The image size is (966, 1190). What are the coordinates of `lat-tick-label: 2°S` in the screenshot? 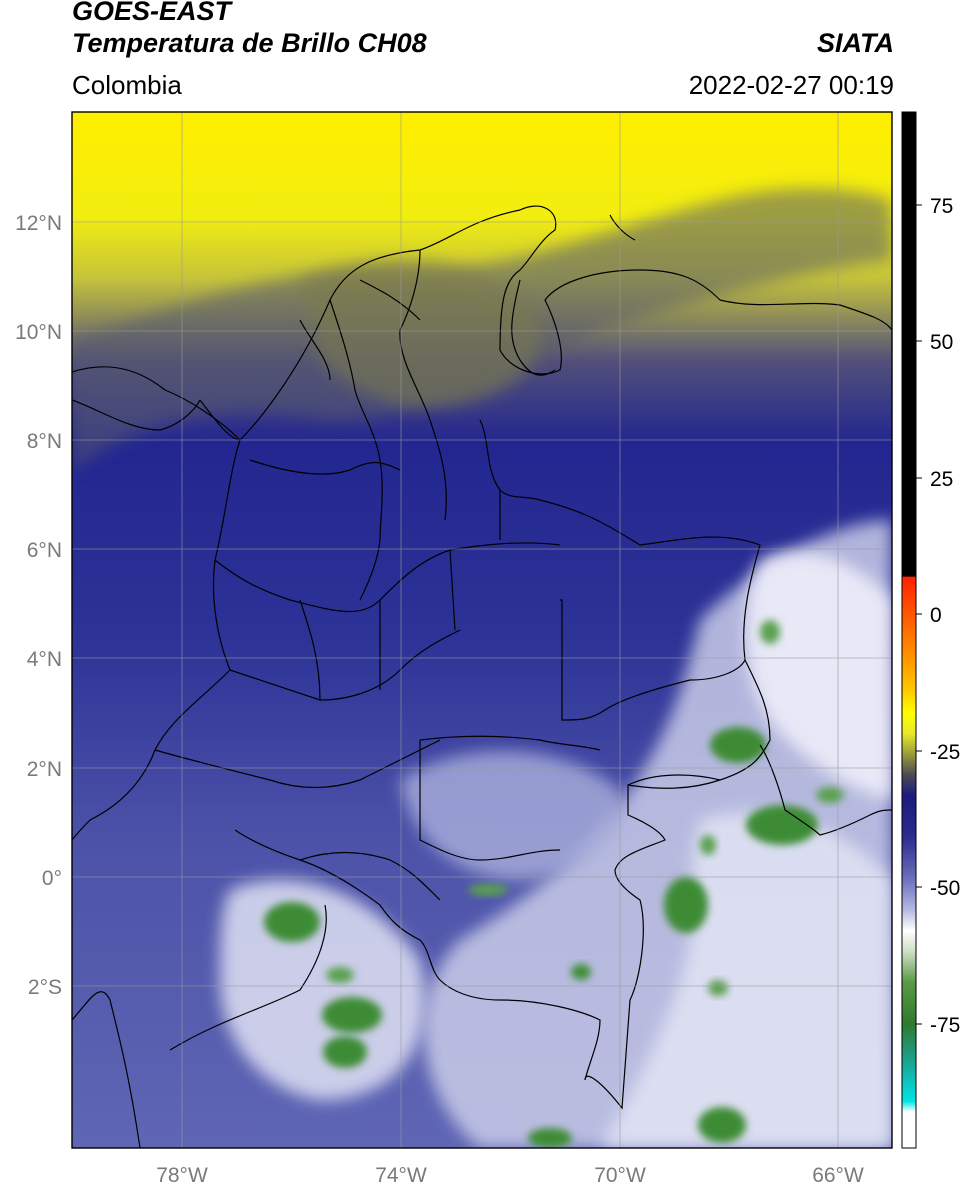 It's located at (45, 987).